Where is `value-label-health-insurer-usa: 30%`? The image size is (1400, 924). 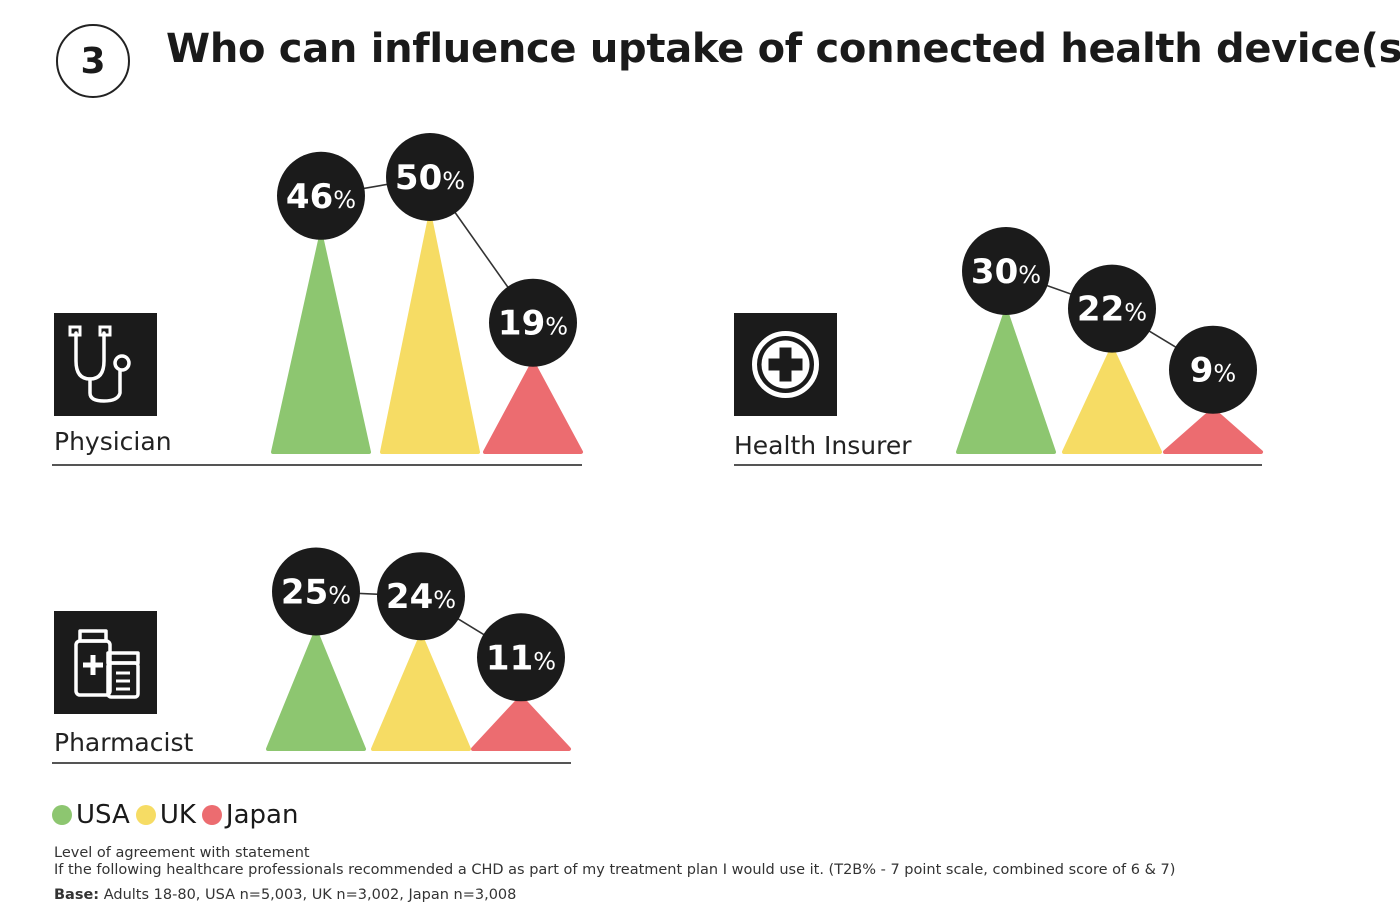 value-label-health-insurer-usa: 30% is located at coordinates (1006, 272).